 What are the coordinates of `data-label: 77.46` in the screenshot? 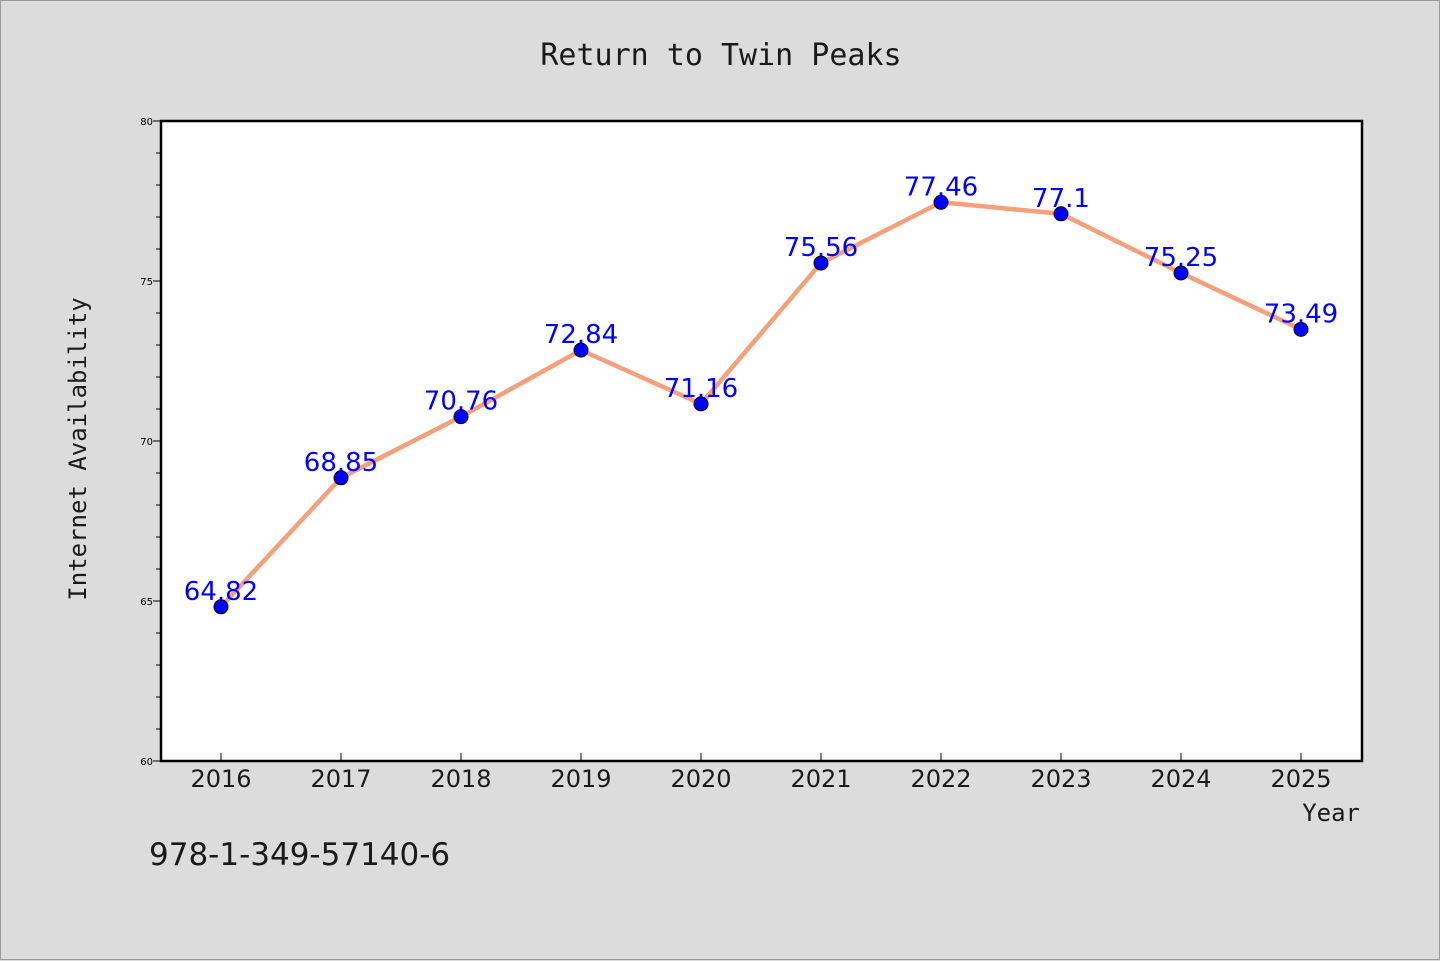 It's located at (941, 187).